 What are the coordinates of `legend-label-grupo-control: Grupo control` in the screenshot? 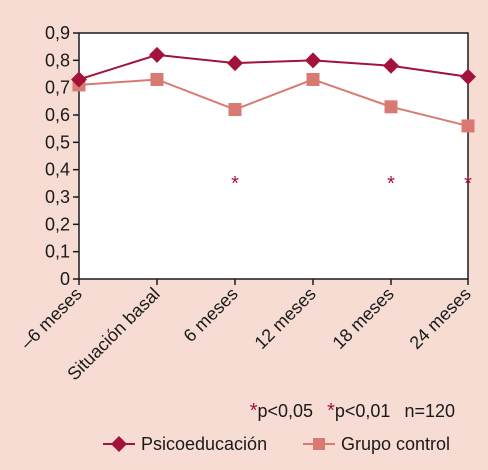 It's located at (395, 444).